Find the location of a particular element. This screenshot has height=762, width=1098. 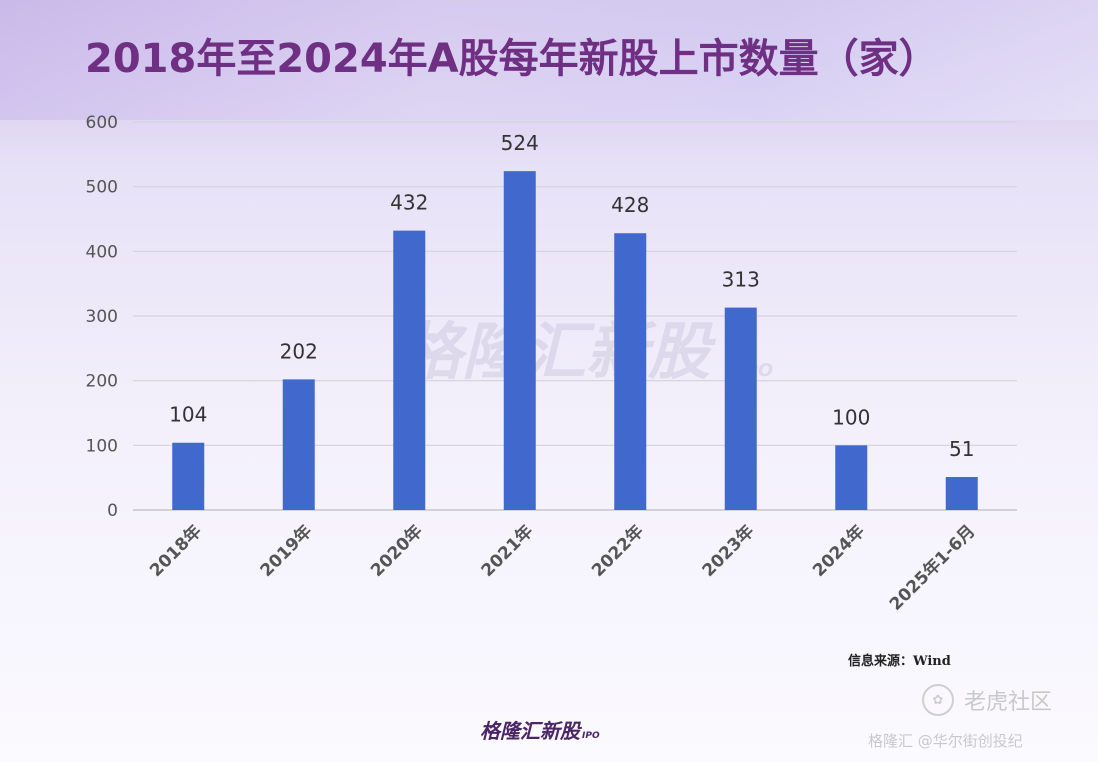

tiger-icon: ✿ is located at coordinates (938, 700).